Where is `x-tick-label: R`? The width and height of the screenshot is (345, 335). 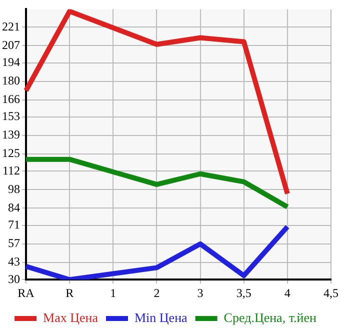 x-tick-label: R is located at coordinates (70, 293).